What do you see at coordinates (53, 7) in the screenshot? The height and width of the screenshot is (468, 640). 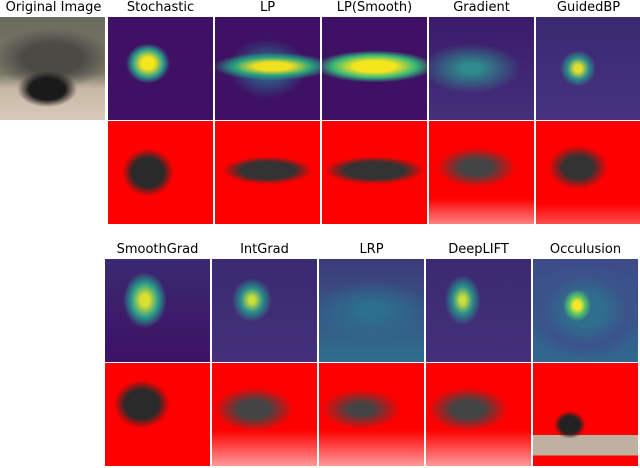 I see `panel-title: Original Image` at bounding box center [53, 7].